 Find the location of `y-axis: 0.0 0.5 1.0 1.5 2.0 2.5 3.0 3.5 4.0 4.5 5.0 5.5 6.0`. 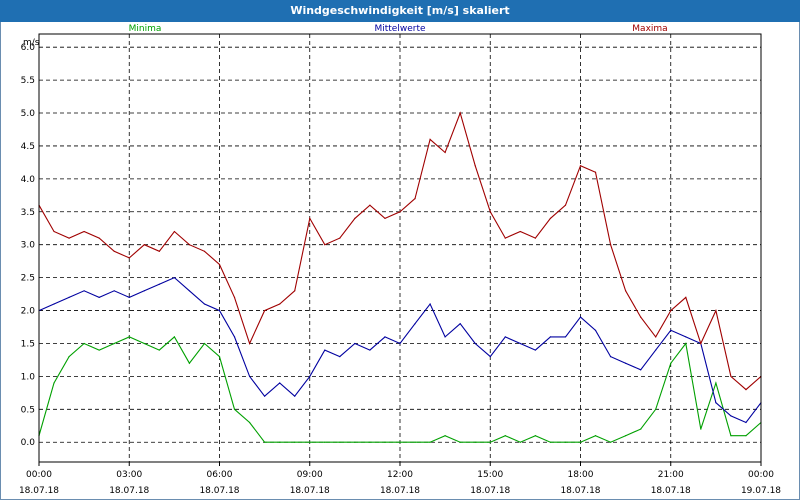

y-axis: 0.0 0.5 1.0 1.5 2.0 2.5 3.0 3.5 4.0 4.5 5.0 5.5 6.0 is located at coordinates (28, 245).